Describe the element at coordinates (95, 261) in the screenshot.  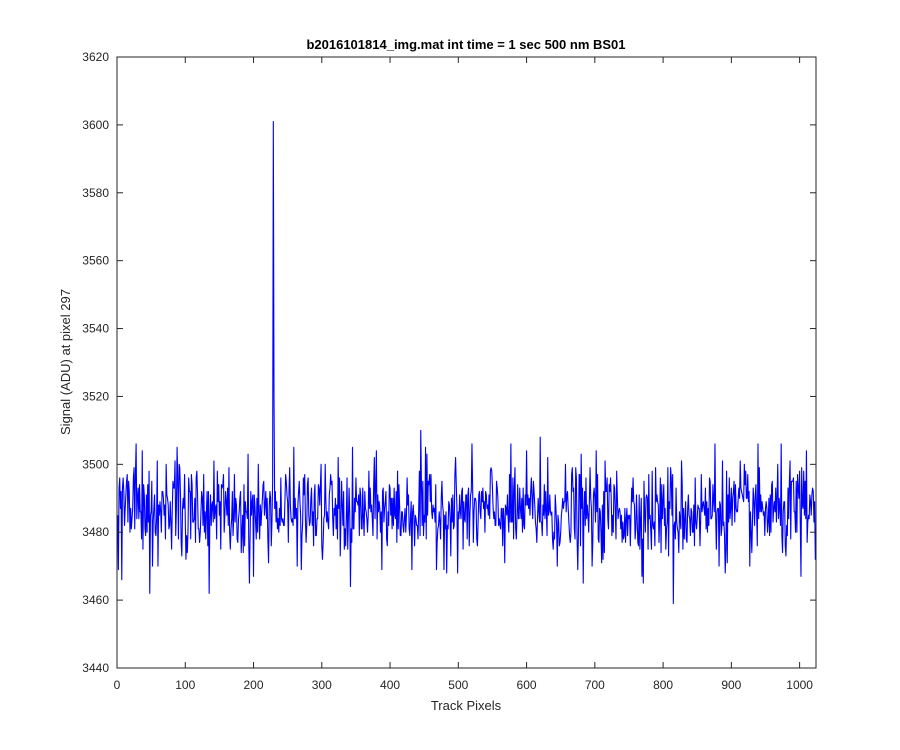
I see `y-tick-label: 3560` at that location.